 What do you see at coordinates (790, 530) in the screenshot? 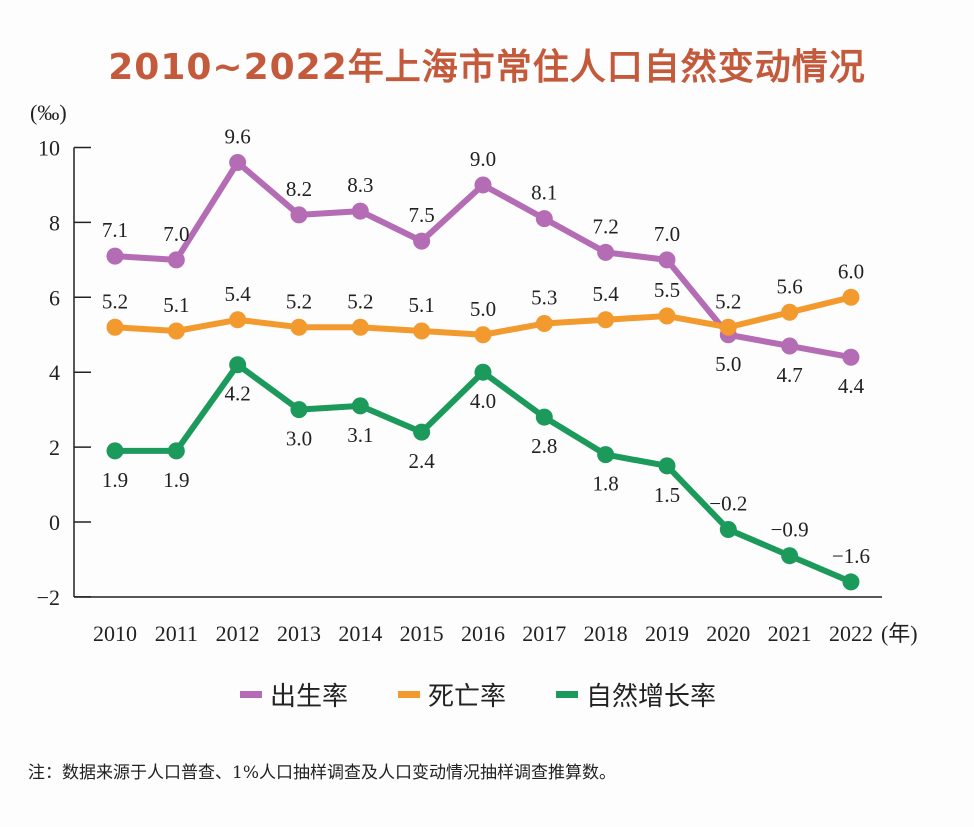
I see `data-label: −0.9` at bounding box center [790, 530].